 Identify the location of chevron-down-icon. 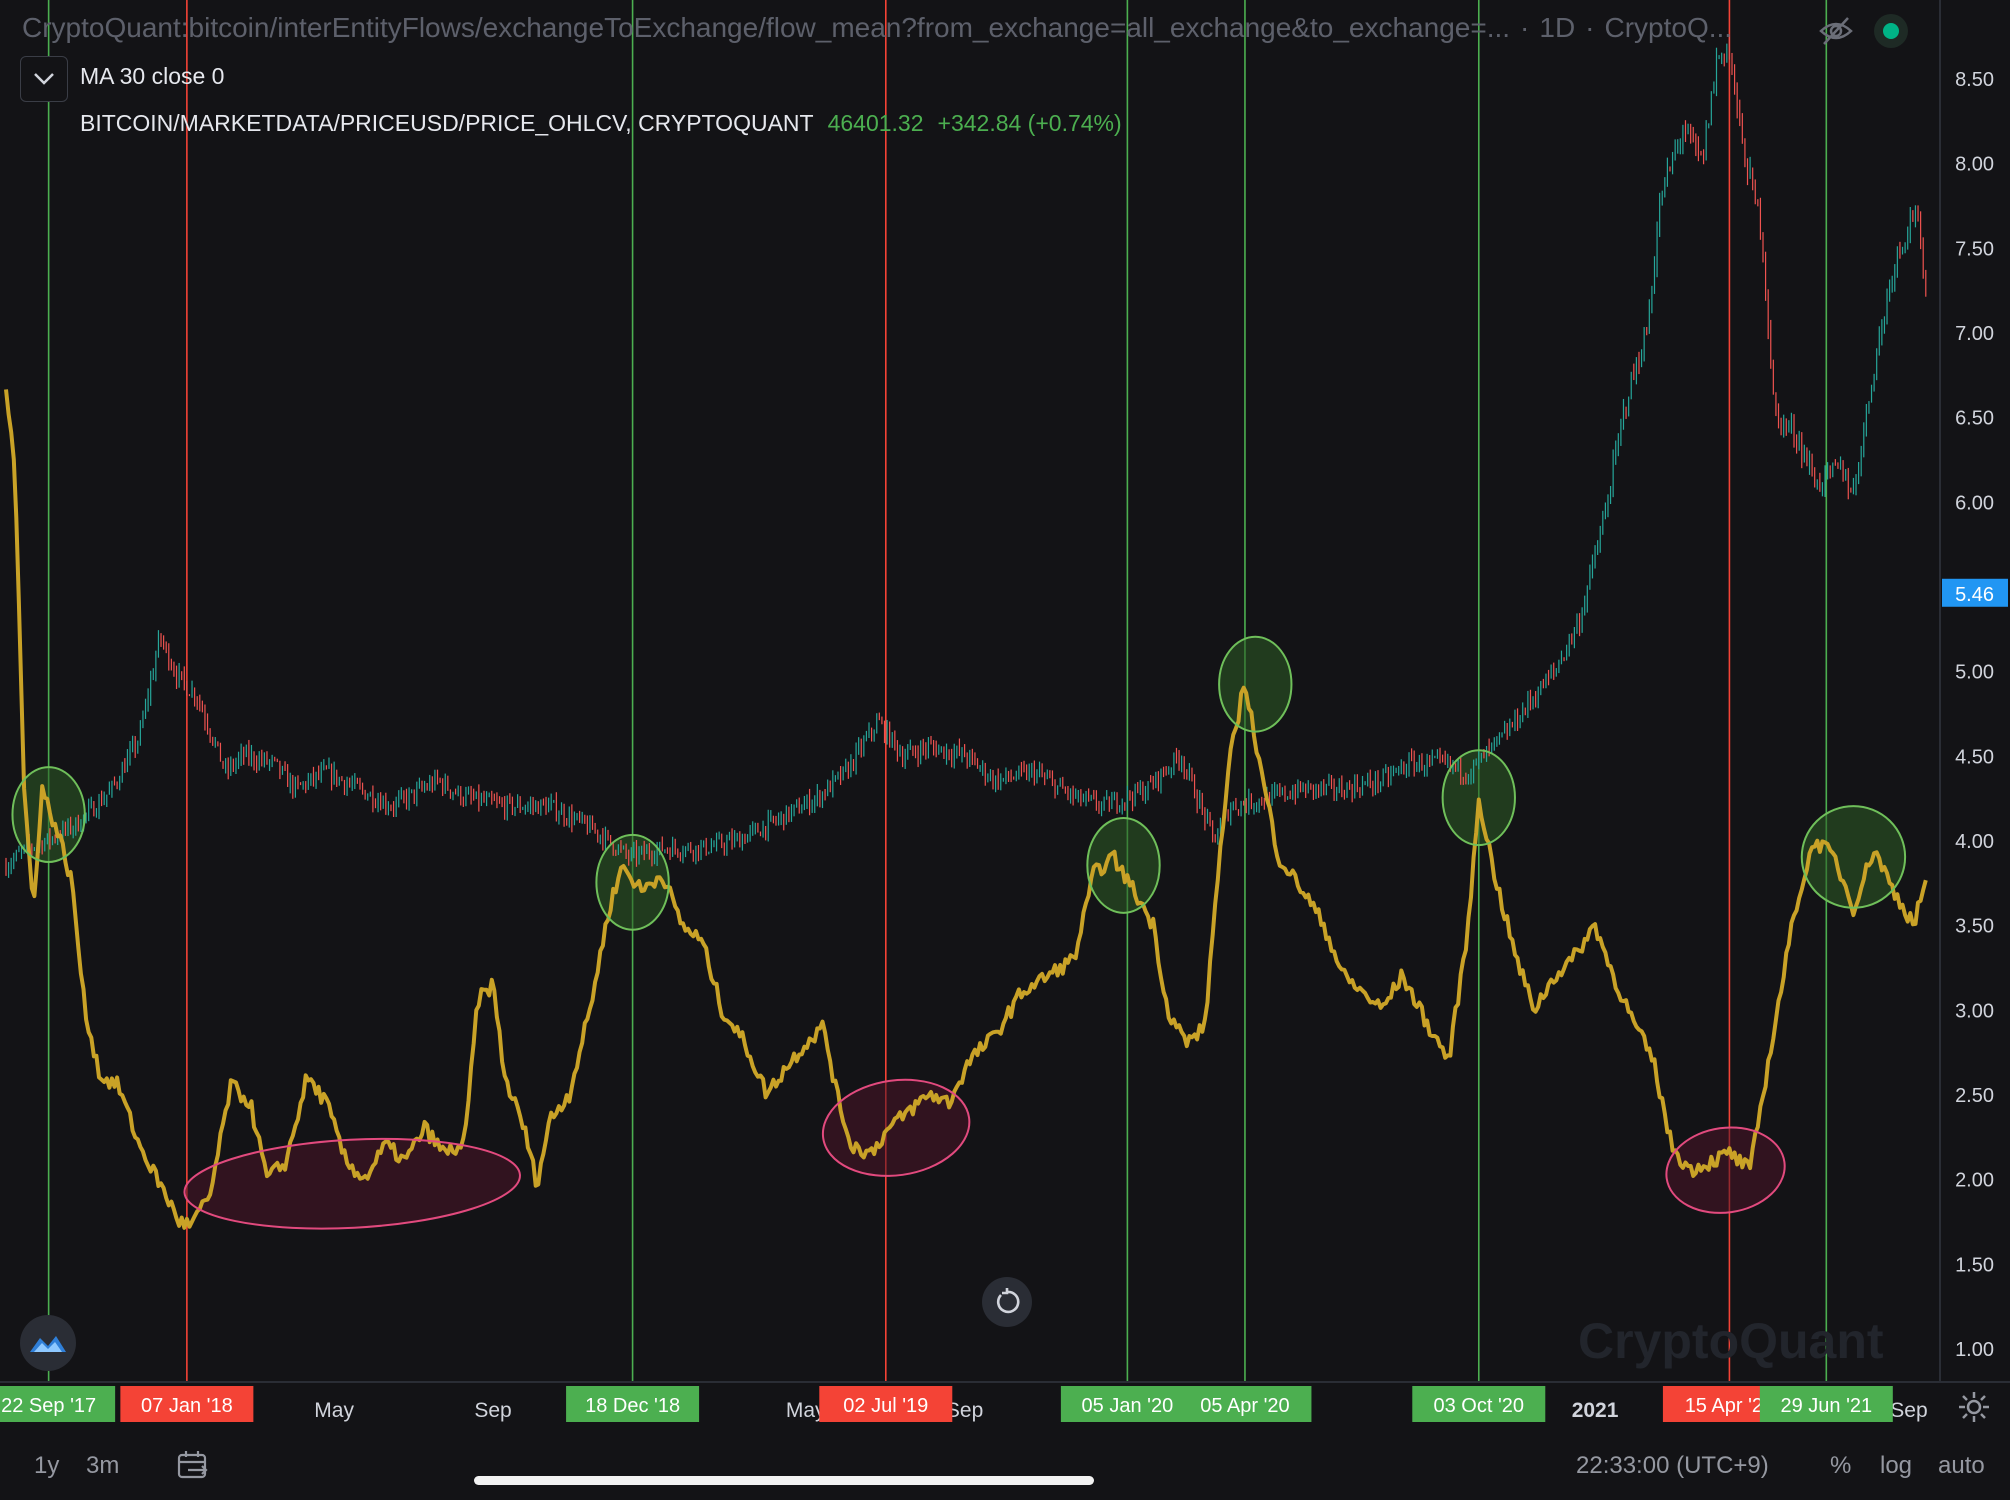
(44, 79).